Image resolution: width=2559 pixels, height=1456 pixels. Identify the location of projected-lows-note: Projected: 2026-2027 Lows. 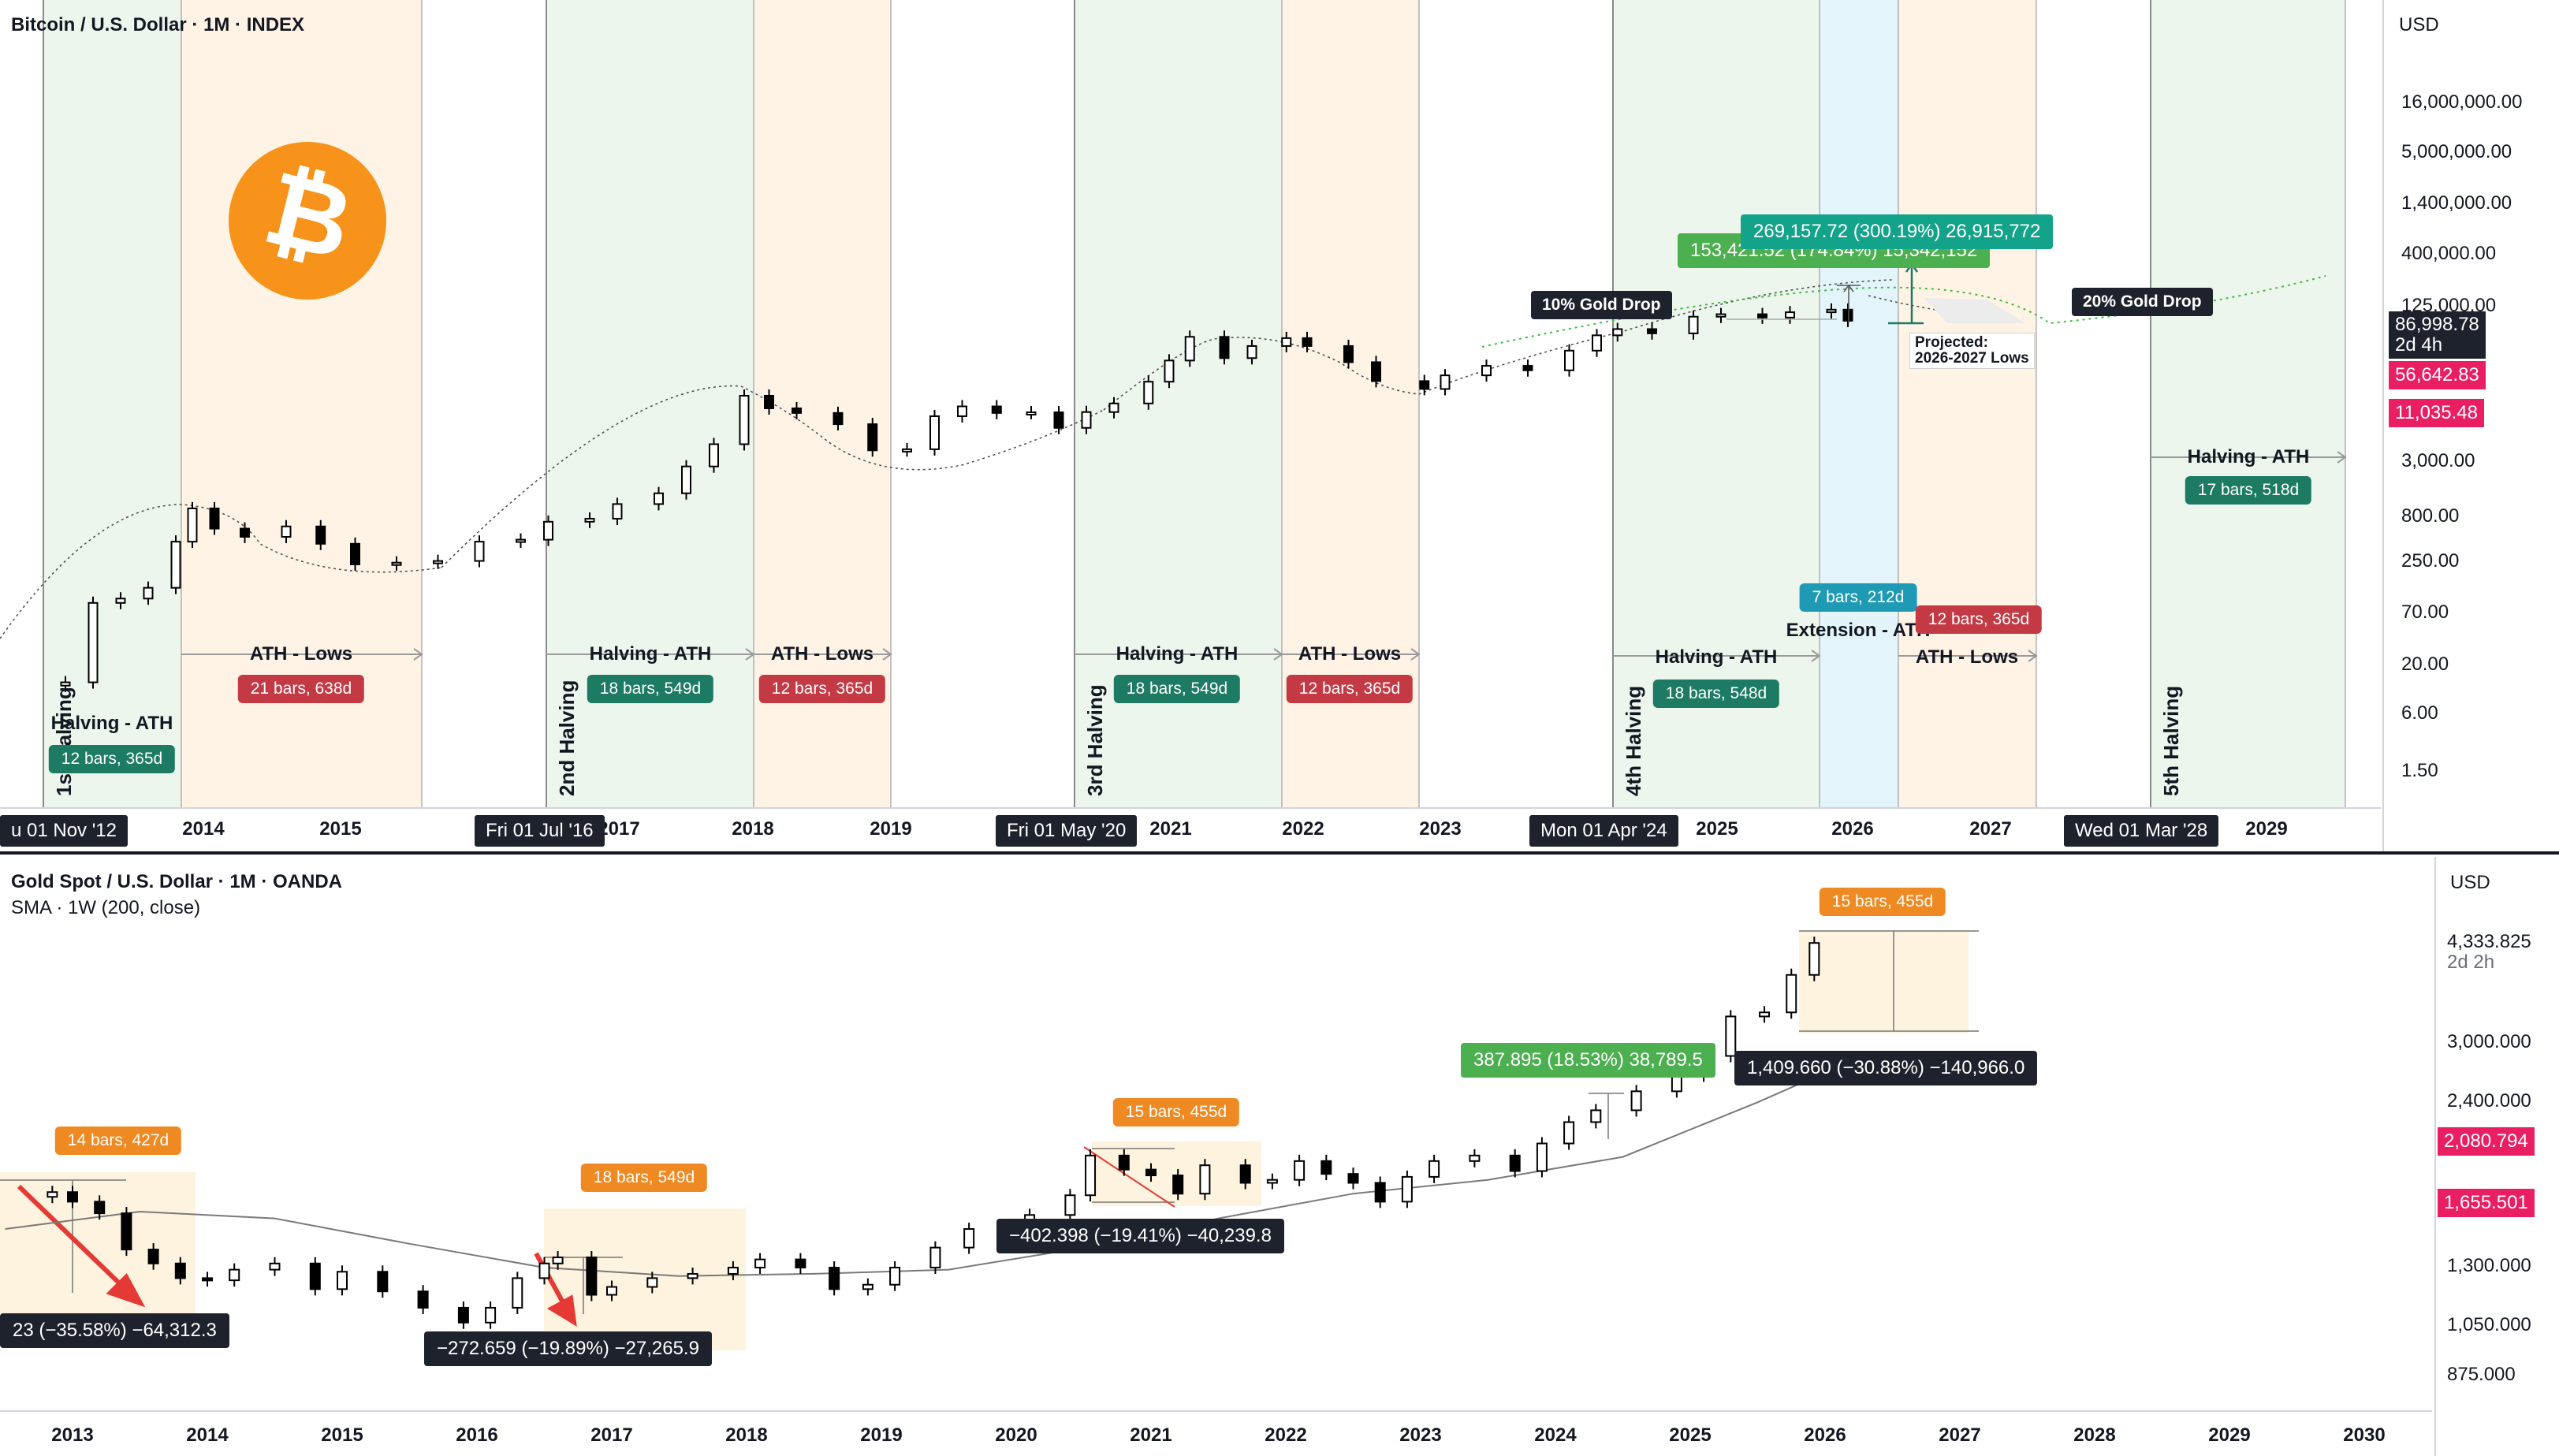
(1972, 351).